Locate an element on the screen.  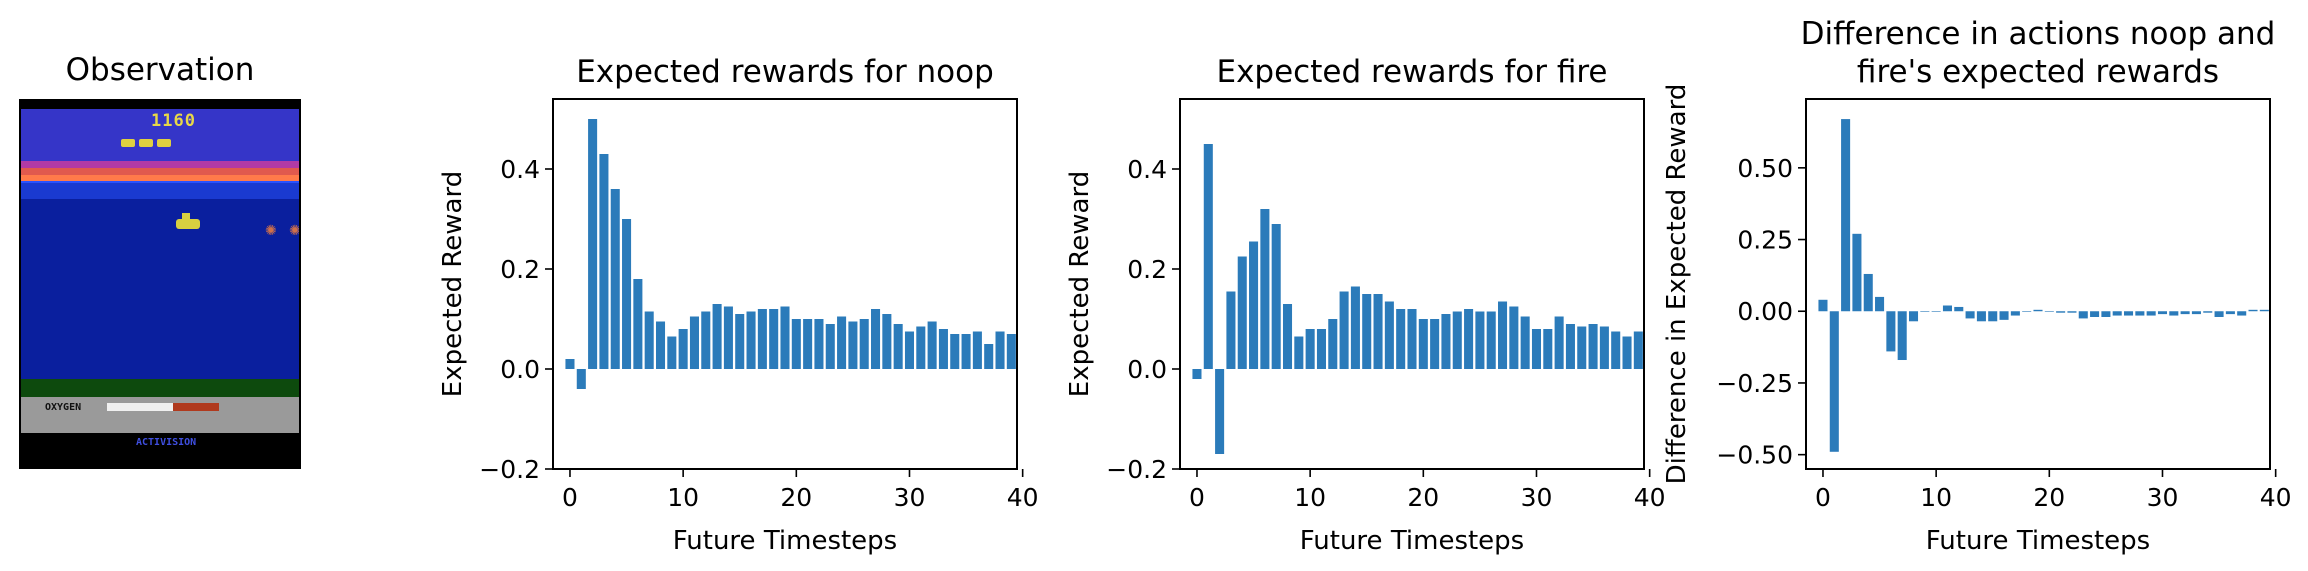
observation-frame: 1160 ✺ ✺ OXYGEN ACTIVISION is located at coordinates (160, 284).